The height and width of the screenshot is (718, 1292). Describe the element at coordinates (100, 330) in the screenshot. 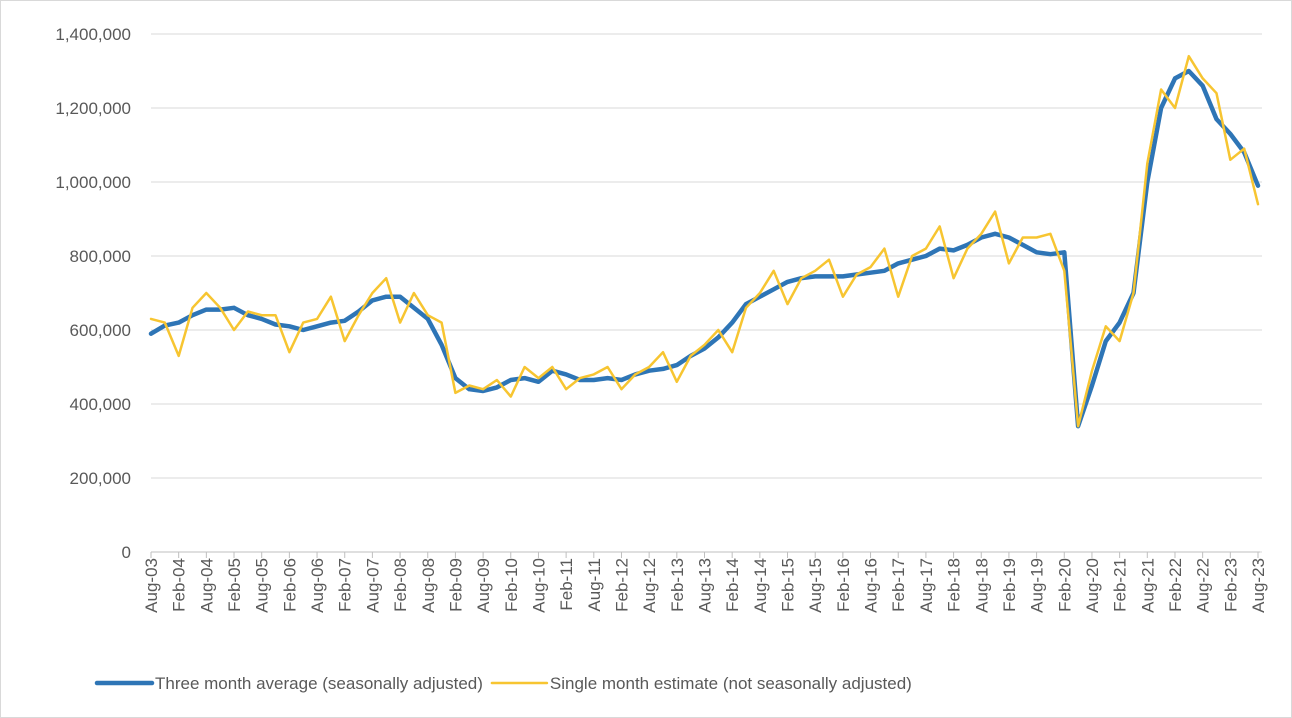

I see `y-tick-label: 600,000` at that location.